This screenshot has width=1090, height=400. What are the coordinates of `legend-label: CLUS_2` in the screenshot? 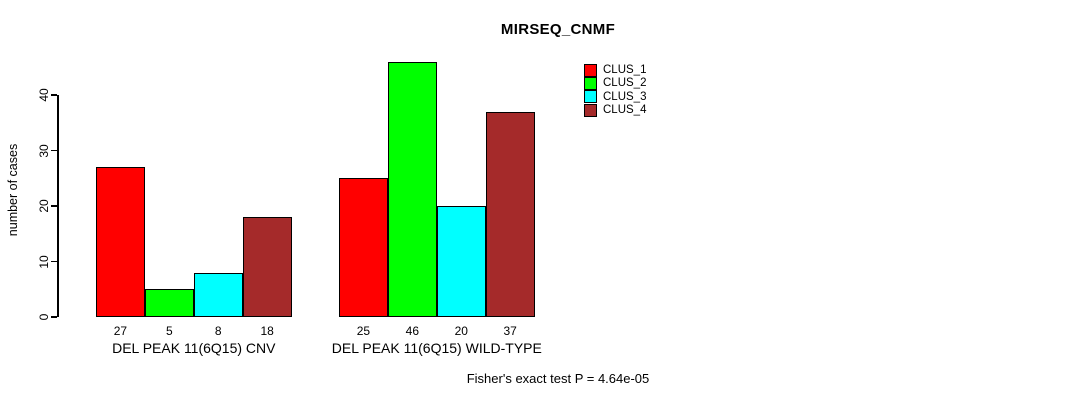 It's located at (625, 83).